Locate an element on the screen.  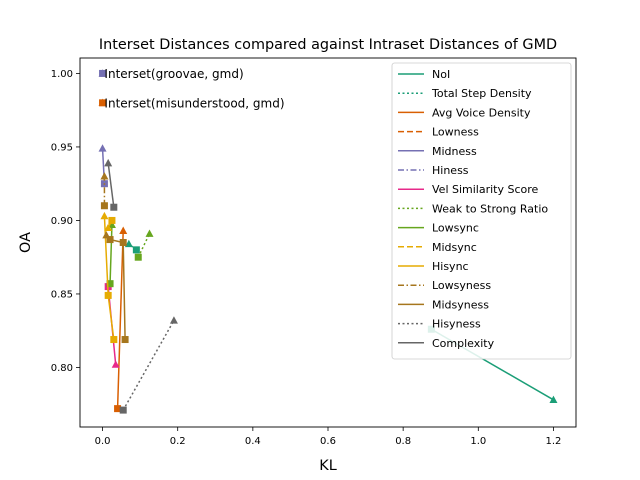
legend-entry: Midsyness is located at coordinates (443, 304).